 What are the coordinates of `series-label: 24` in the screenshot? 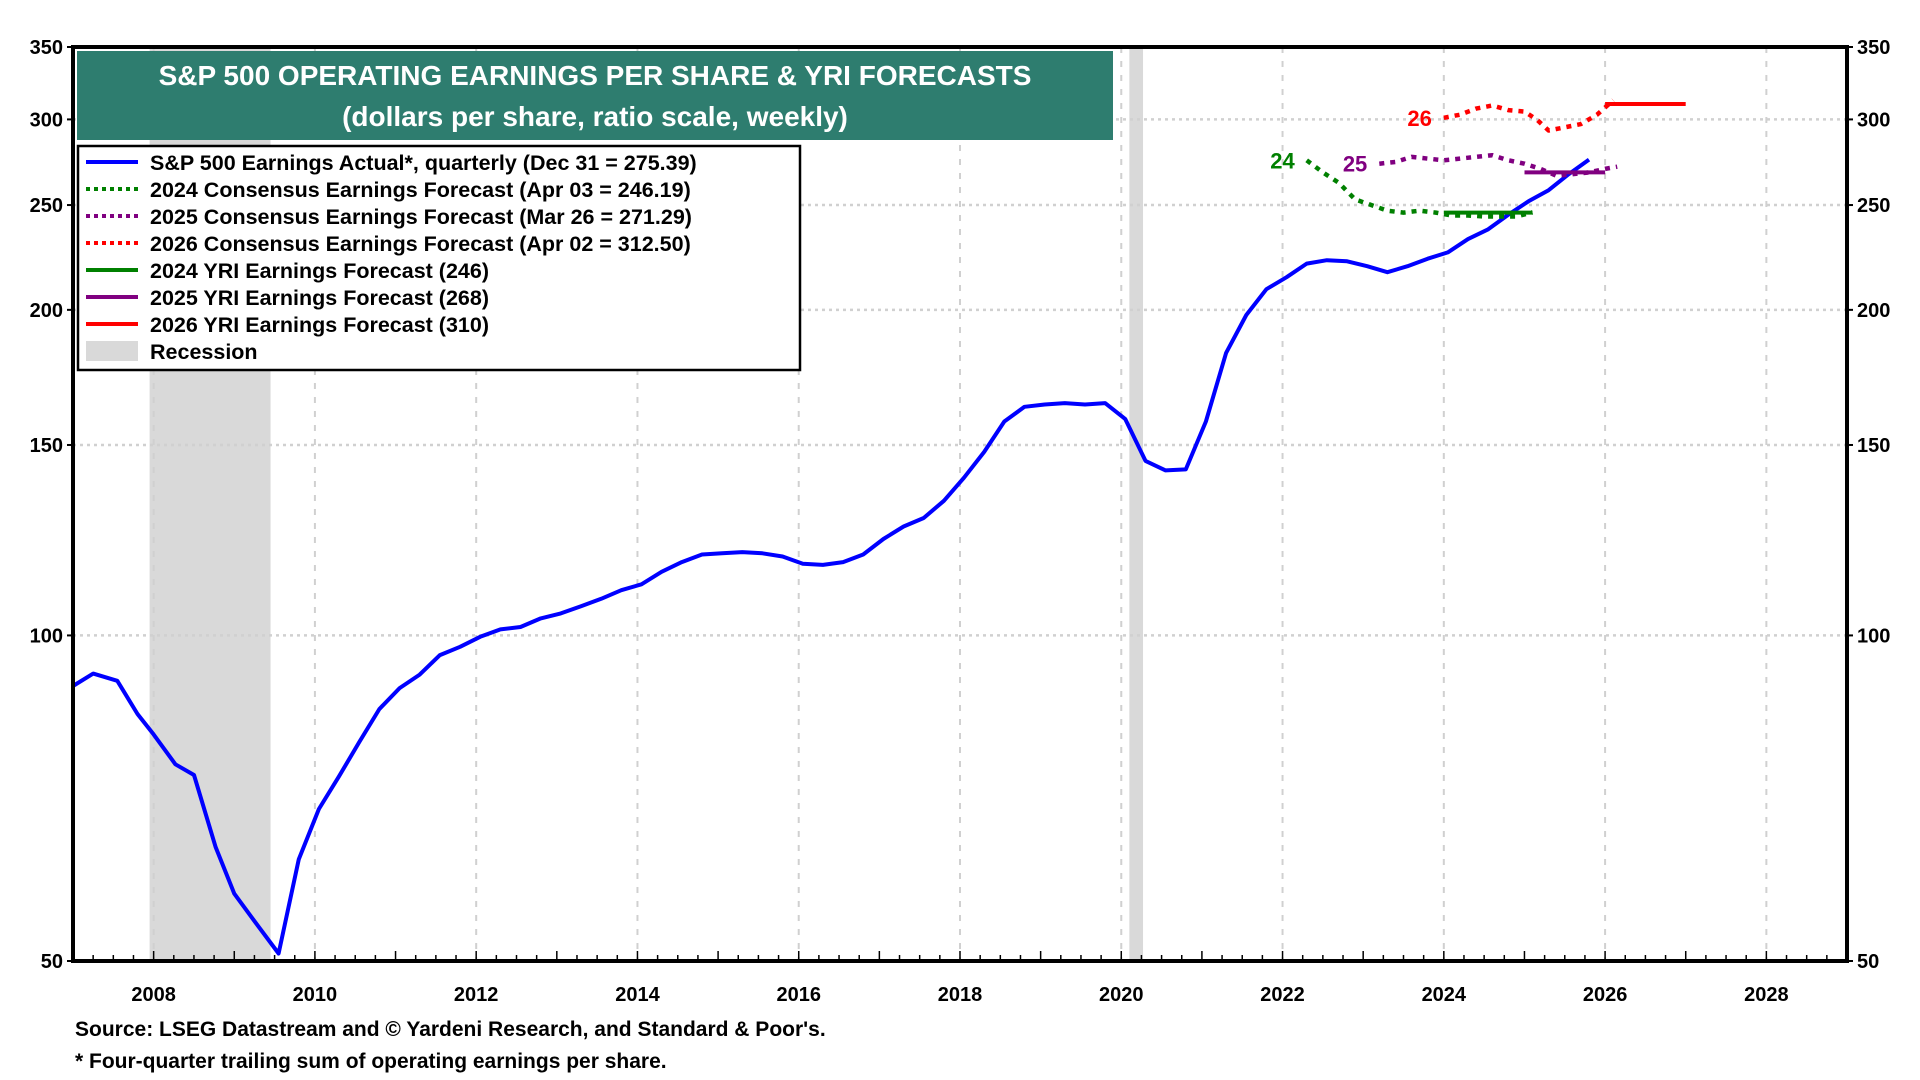 It's located at (1282, 160).